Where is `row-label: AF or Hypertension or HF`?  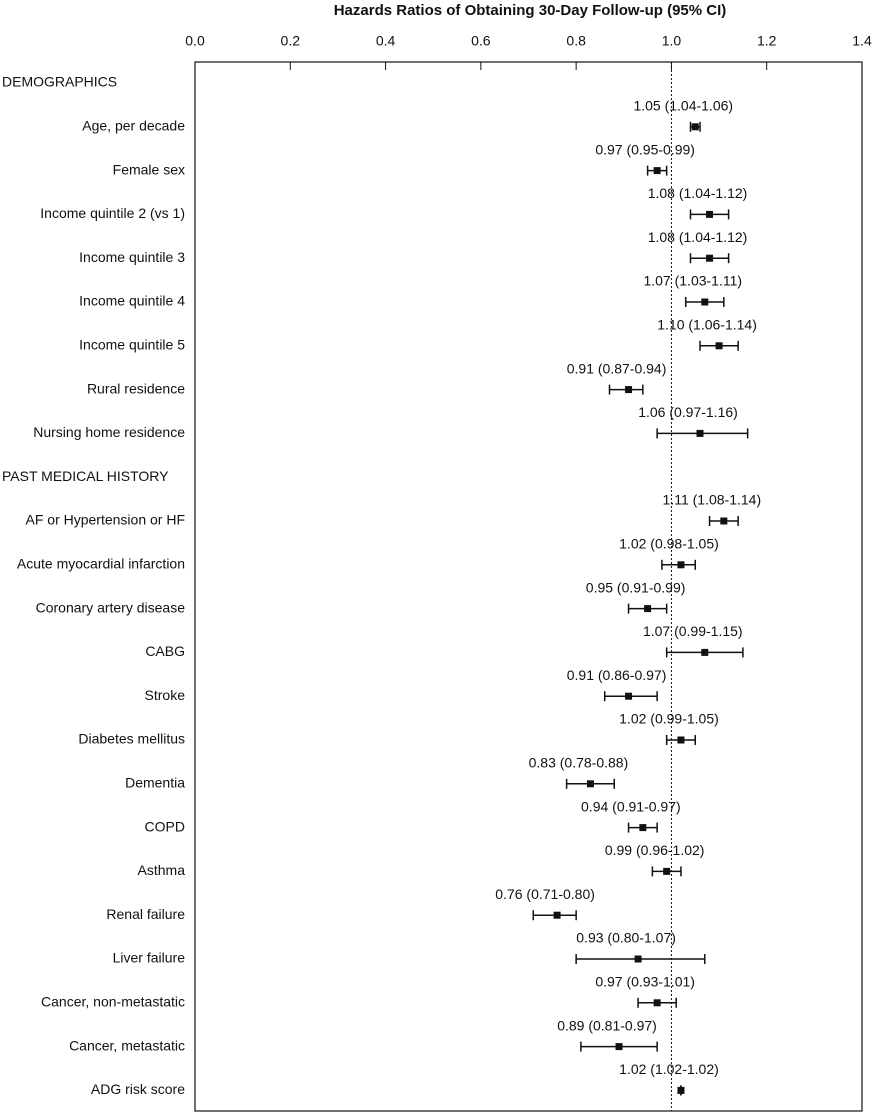 row-label: AF or Hypertension or HF is located at coordinates (106, 520).